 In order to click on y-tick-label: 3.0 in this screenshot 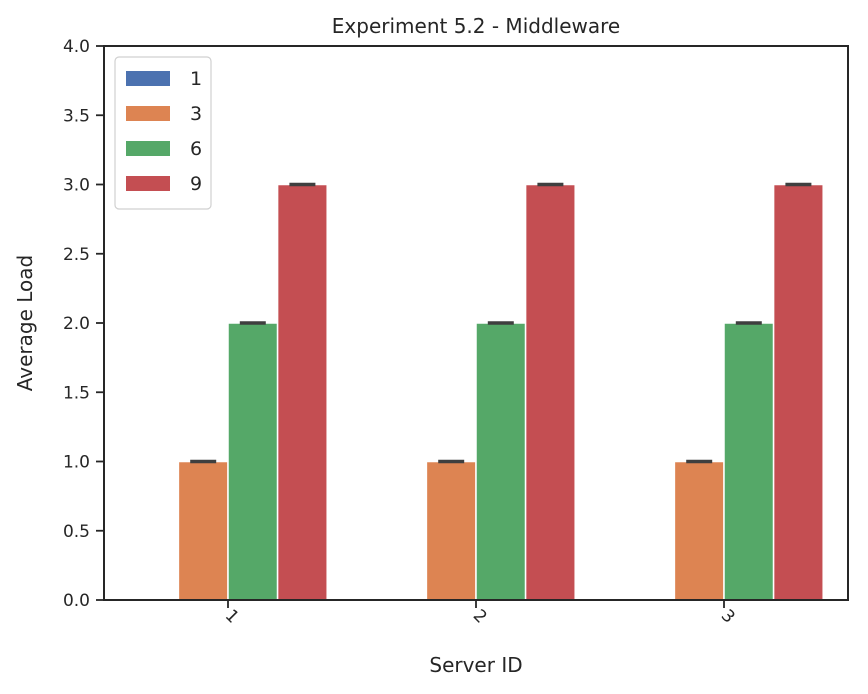, I will do `click(76, 186)`.